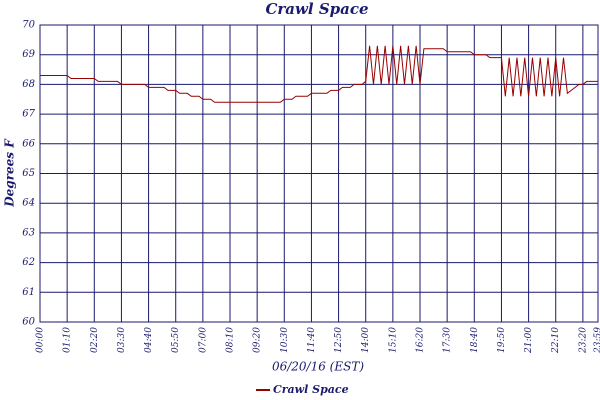 The height and width of the screenshot is (400, 600). I want to click on x-tick-label: 16:20, so click(421, 340).